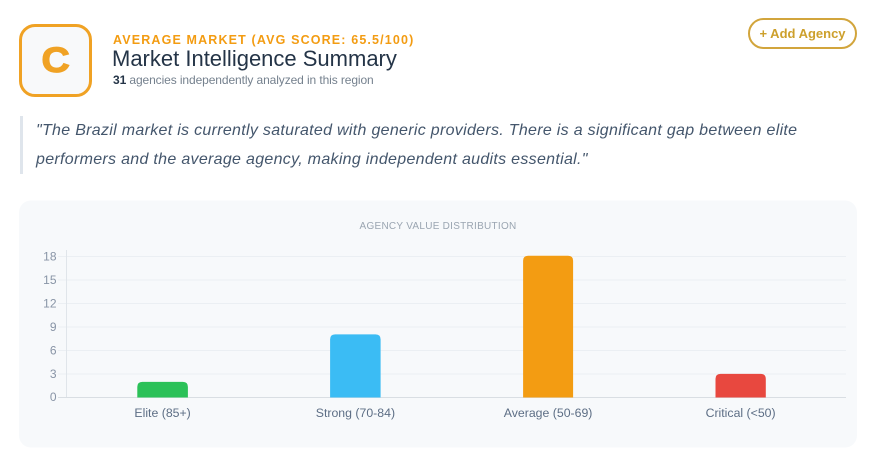 The image size is (872, 466). I want to click on svg-text: 3, so click(53, 374).